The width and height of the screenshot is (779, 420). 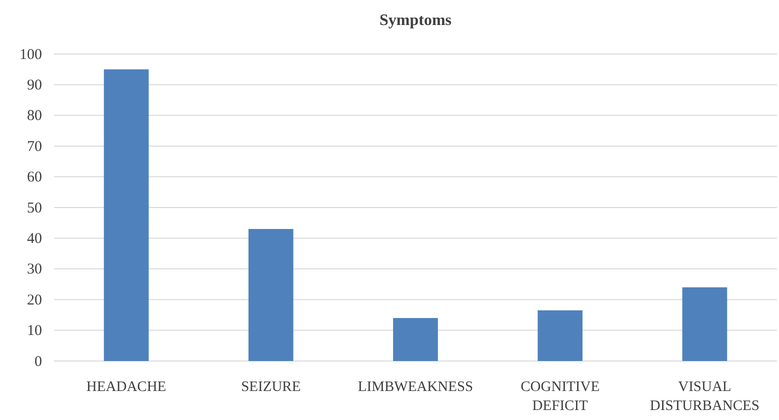 I want to click on chart-title: Symptoms, so click(x=415, y=20).